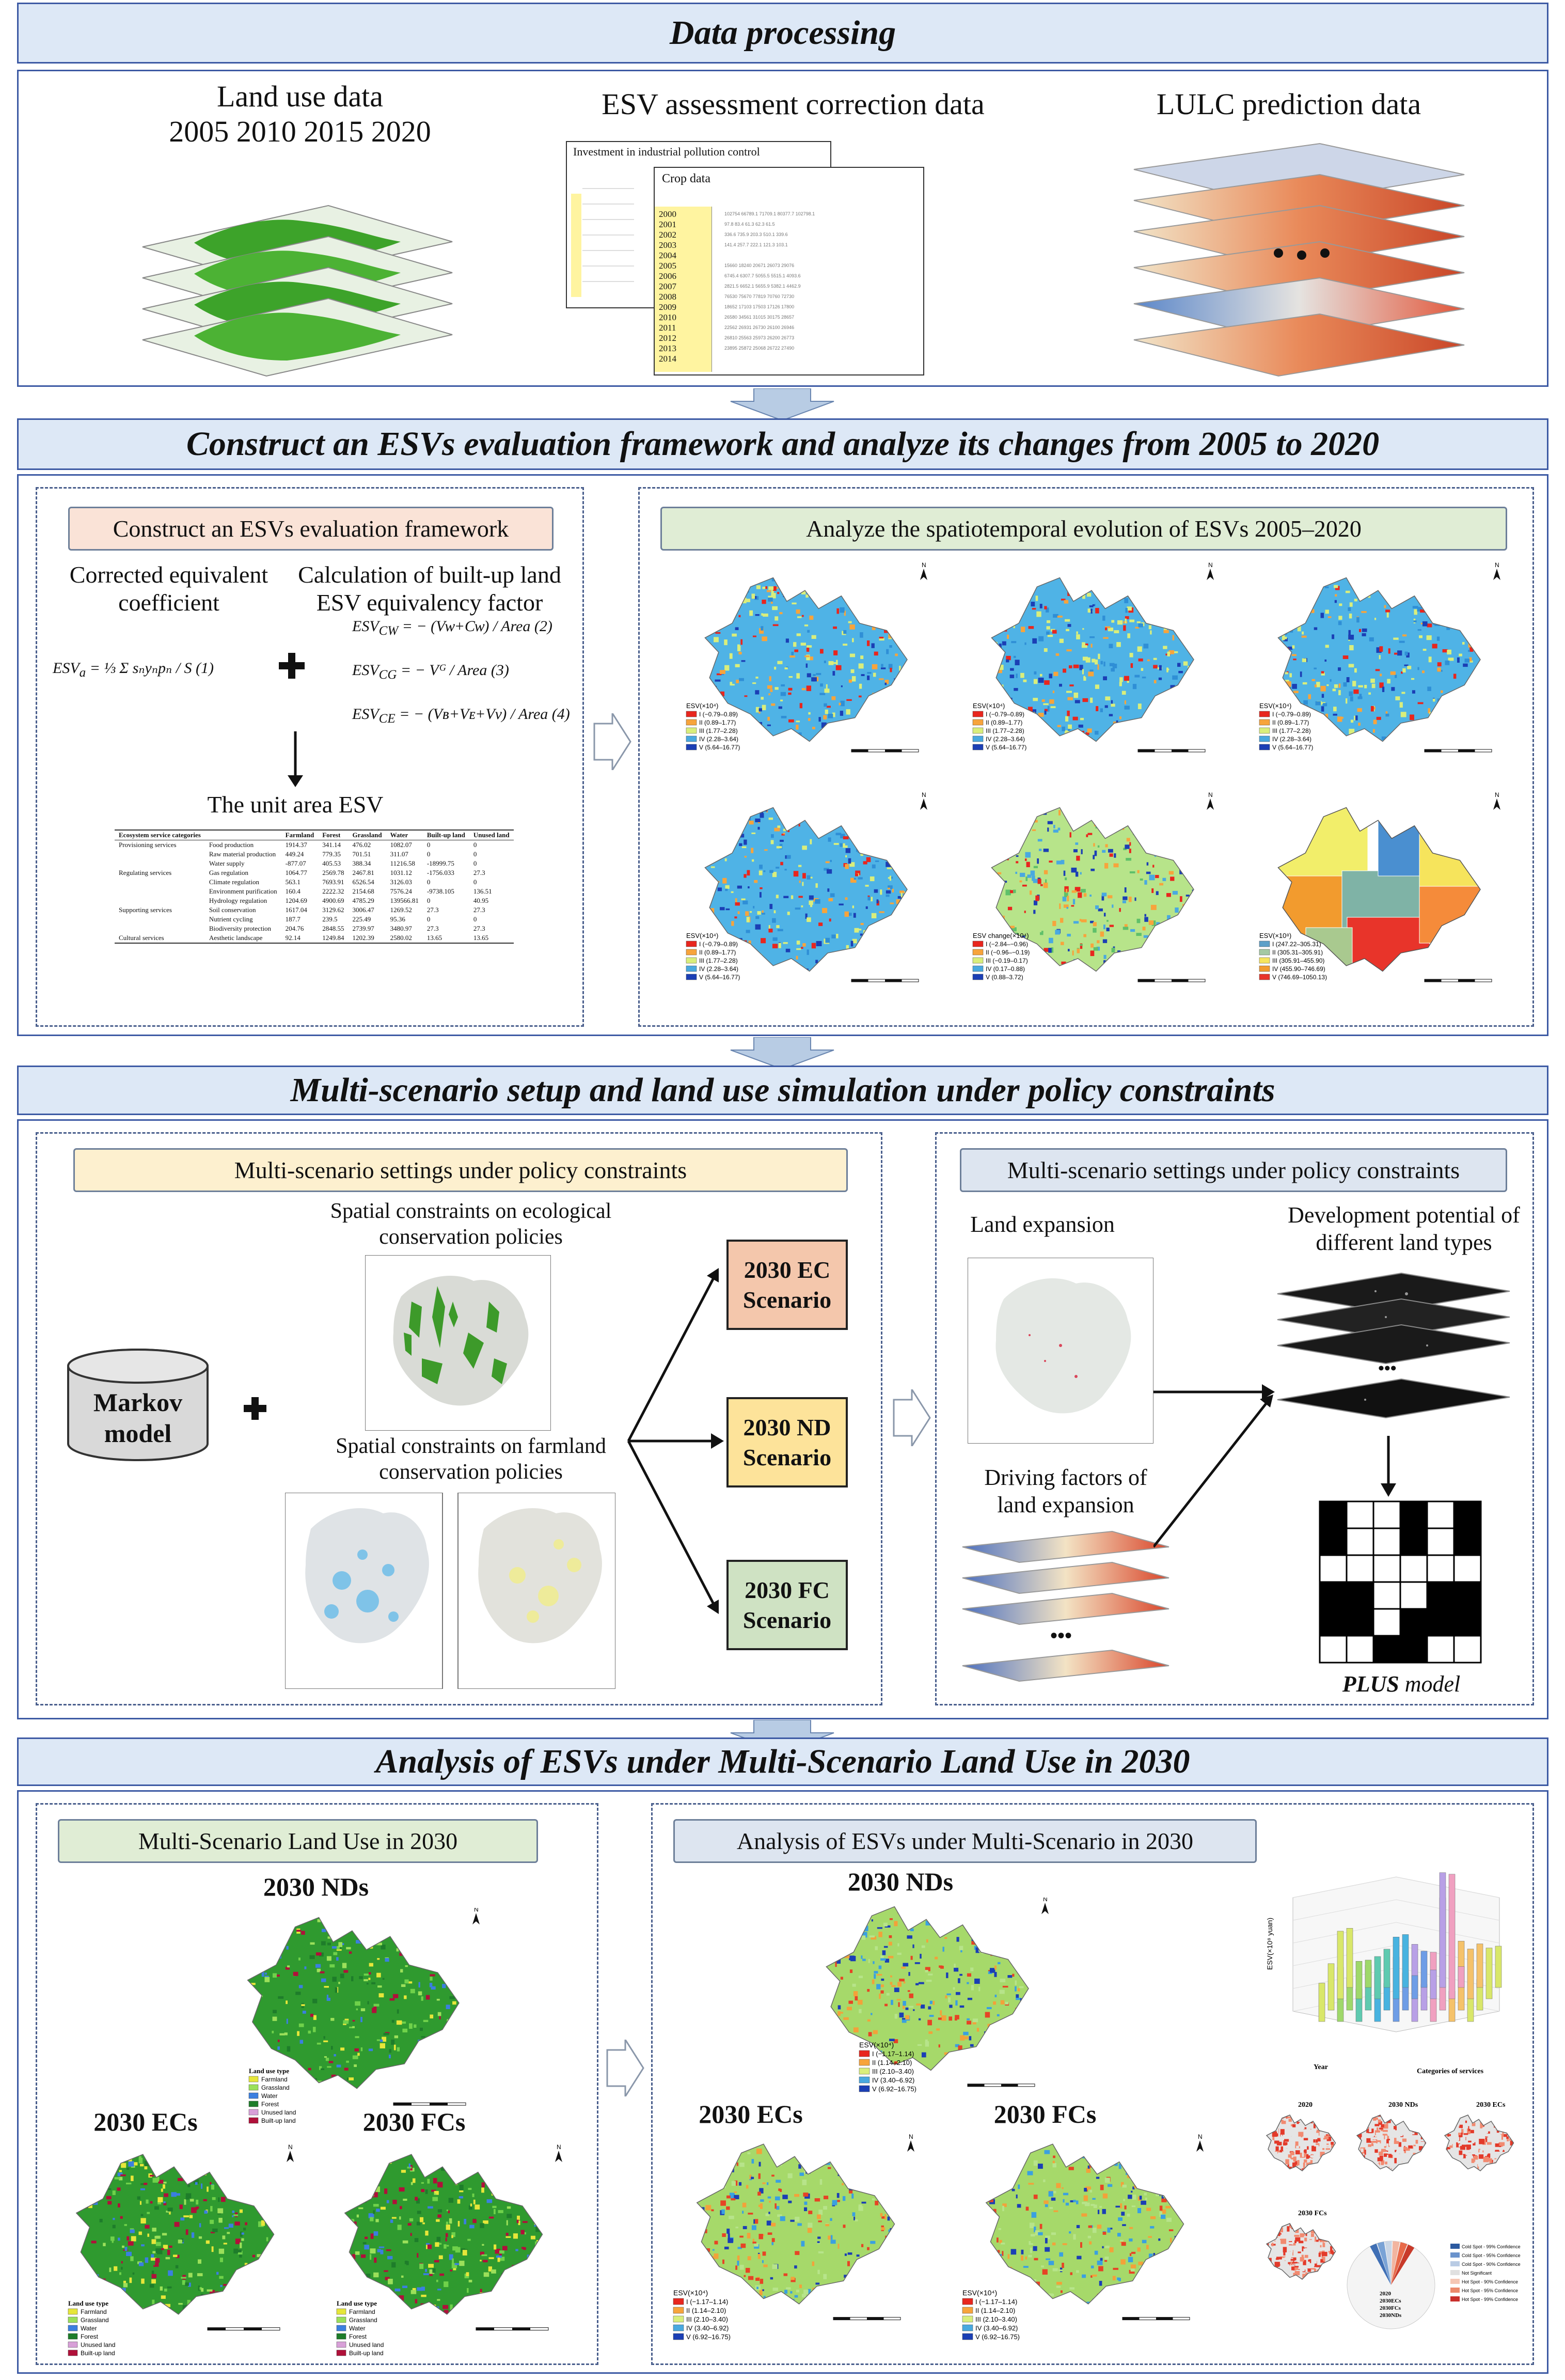  What do you see at coordinates (1312, 2214) in the screenshot?
I see `hotspot-title: 2030 FCs` at bounding box center [1312, 2214].